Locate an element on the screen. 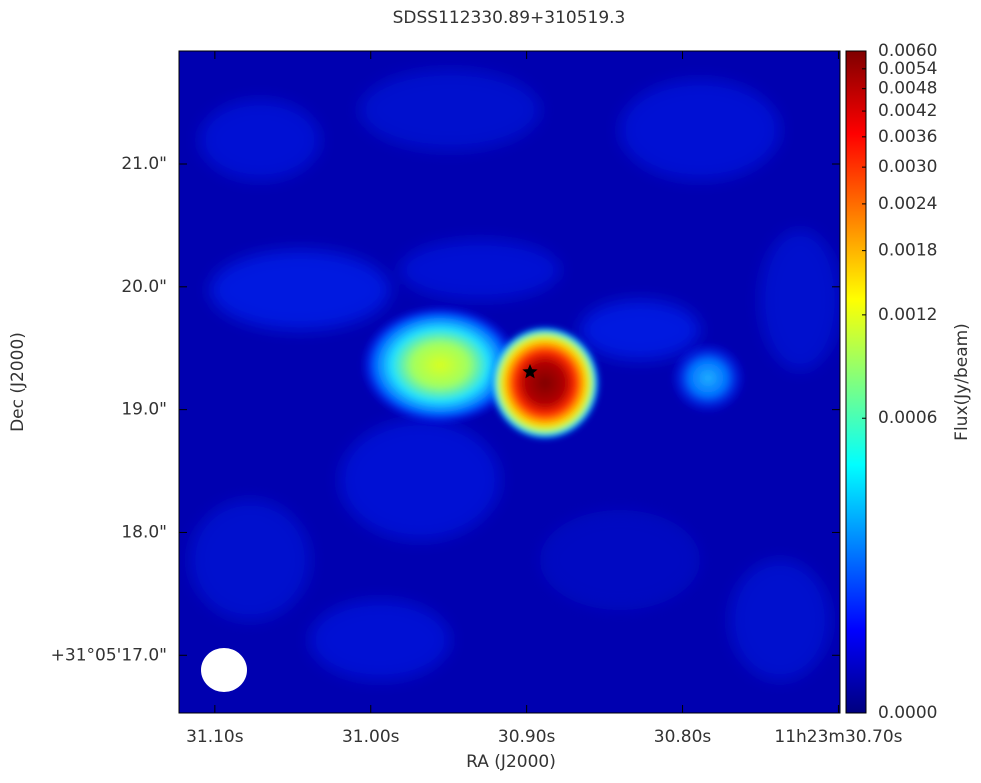 The height and width of the screenshot is (783, 981). x-tick-label: 30.80s is located at coordinates (683, 737).